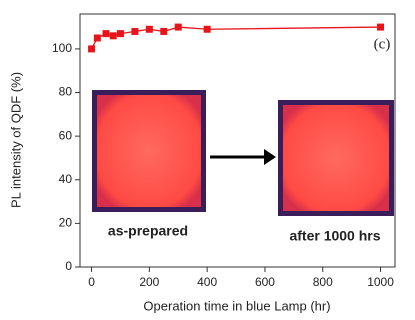  Describe the element at coordinates (15, 140) in the screenshot. I see `y-axis-label: PL intensity of QDF (%)` at that location.